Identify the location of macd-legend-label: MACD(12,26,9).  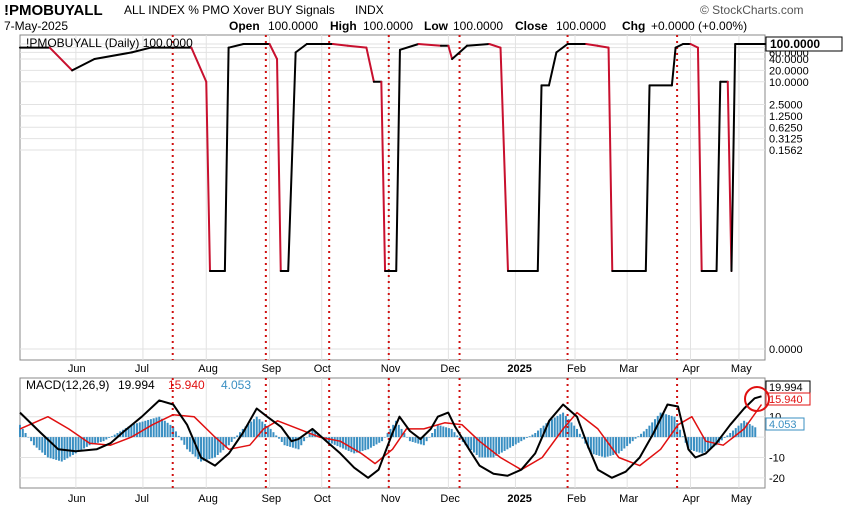
(67, 385).